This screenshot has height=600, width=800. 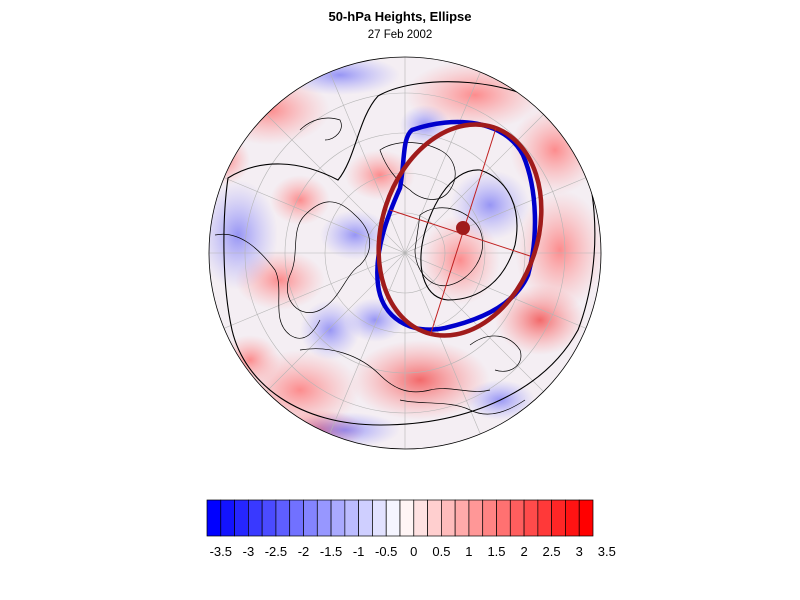 What do you see at coordinates (523, 551) in the screenshot?
I see `colorbar-tick-label: 2` at bounding box center [523, 551].